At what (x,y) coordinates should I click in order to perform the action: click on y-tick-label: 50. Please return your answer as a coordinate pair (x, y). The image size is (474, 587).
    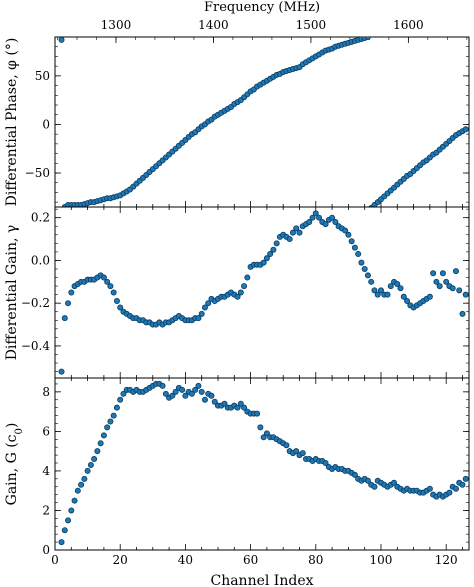
    Looking at the image, I should click on (42, 76).